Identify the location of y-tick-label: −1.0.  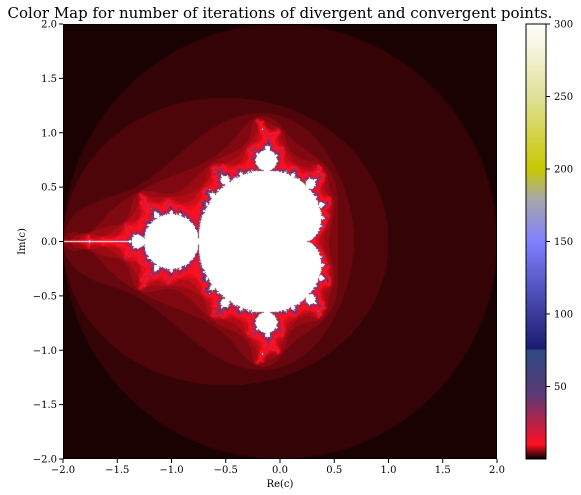
(45, 351).